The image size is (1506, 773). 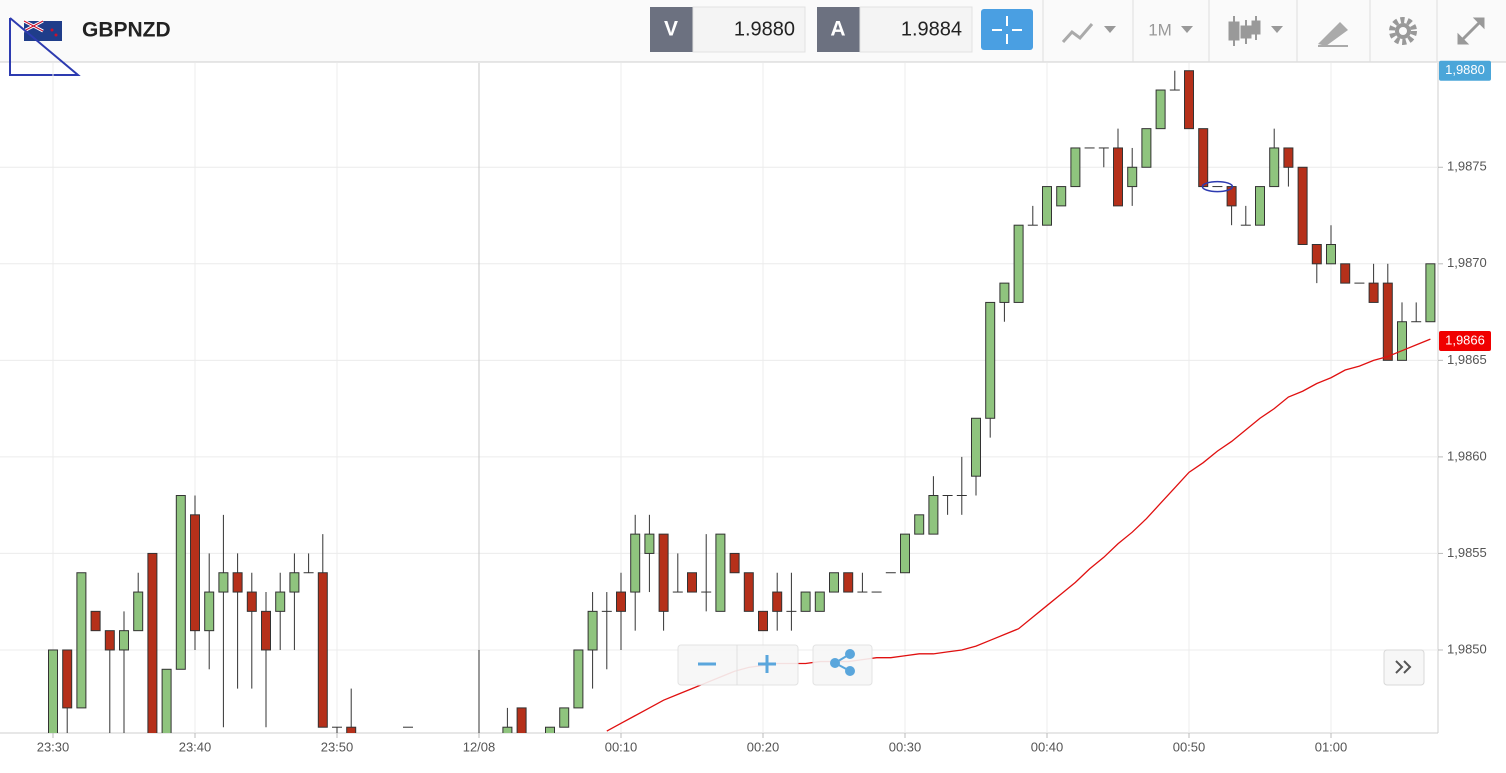 What do you see at coordinates (1088, 33) in the screenshot?
I see `chart-type-button` at bounding box center [1088, 33].